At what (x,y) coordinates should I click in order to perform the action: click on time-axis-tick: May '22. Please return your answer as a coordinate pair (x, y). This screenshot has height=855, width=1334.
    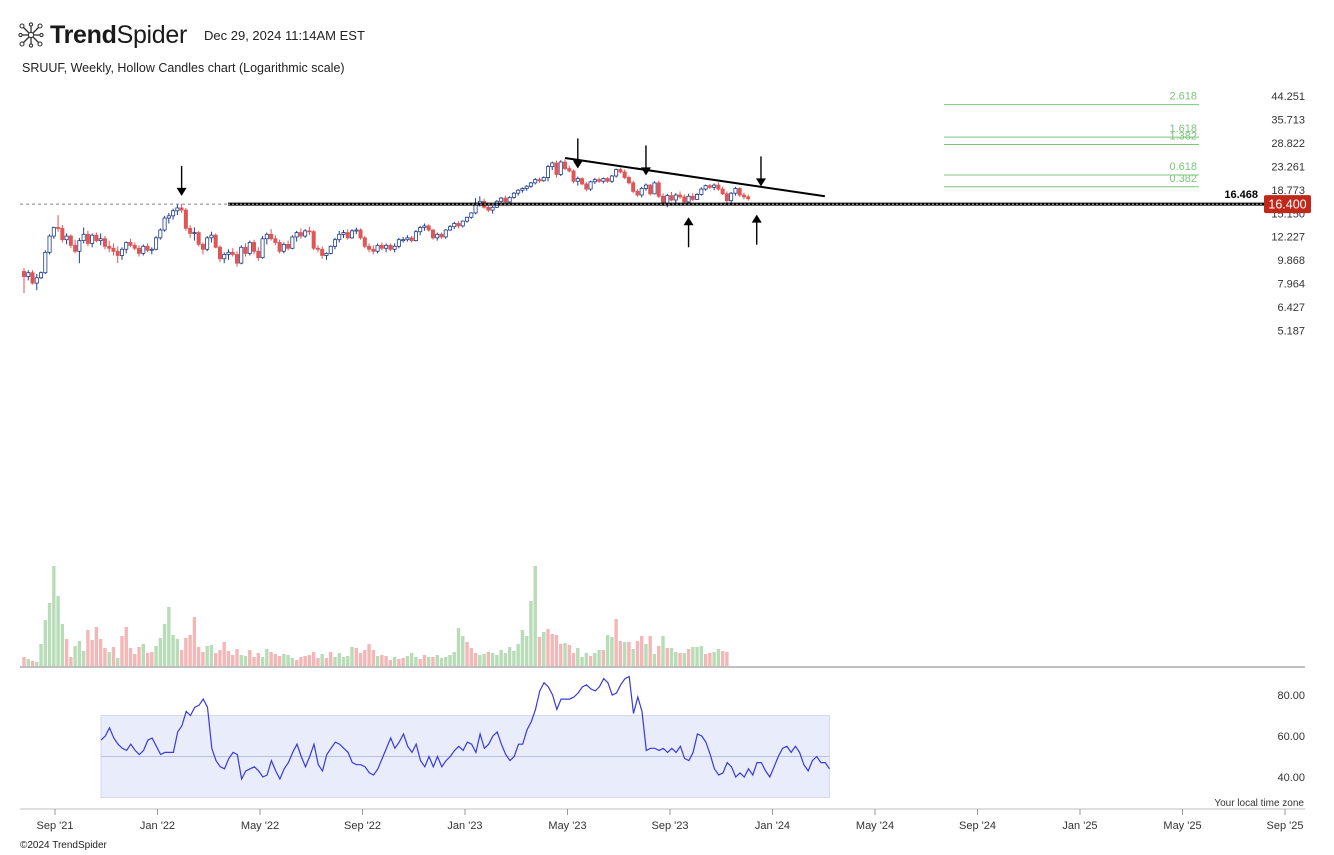
    Looking at the image, I should click on (260, 826).